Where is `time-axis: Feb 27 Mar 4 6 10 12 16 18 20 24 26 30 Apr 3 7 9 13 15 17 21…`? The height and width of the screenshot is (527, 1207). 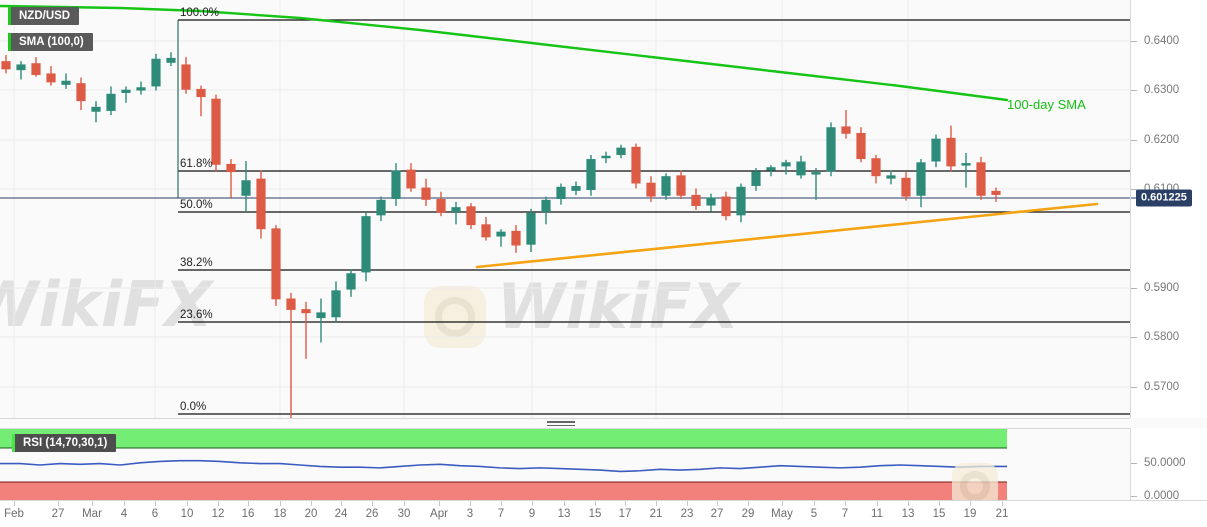
time-axis: Feb 27 Mar 4 6 10 12 16 18 20 24 26 30 Apr 3 7 9 13 15 17 21… is located at coordinates (603, 513).